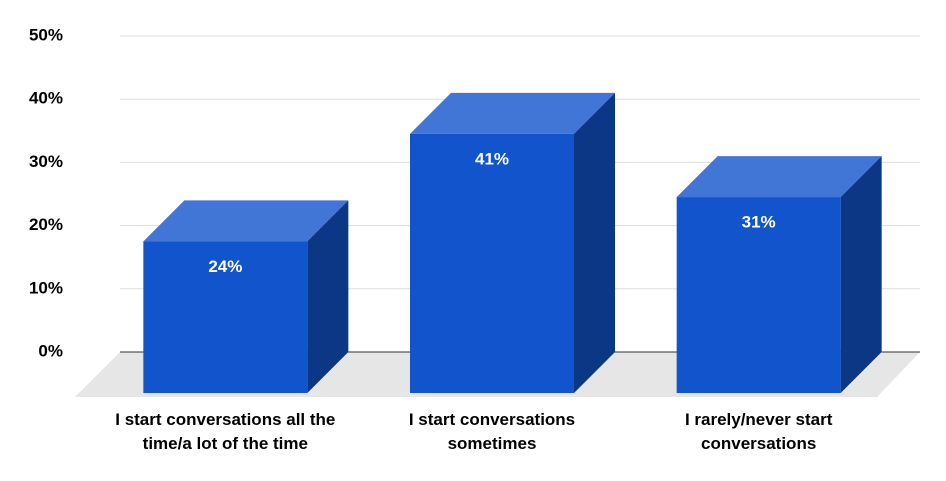 This screenshot has width=946, height=481. Describe the element at coordinates (46, 34) in the screenshot. I see `y-tick-label: 50%` at that location.